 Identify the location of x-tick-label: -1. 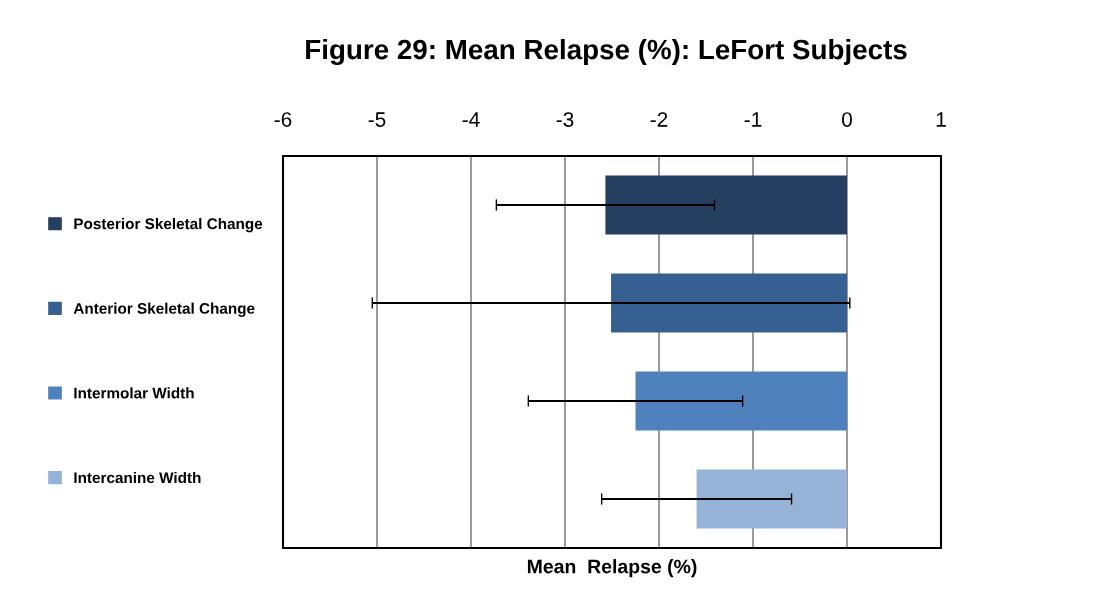
(753, 119).